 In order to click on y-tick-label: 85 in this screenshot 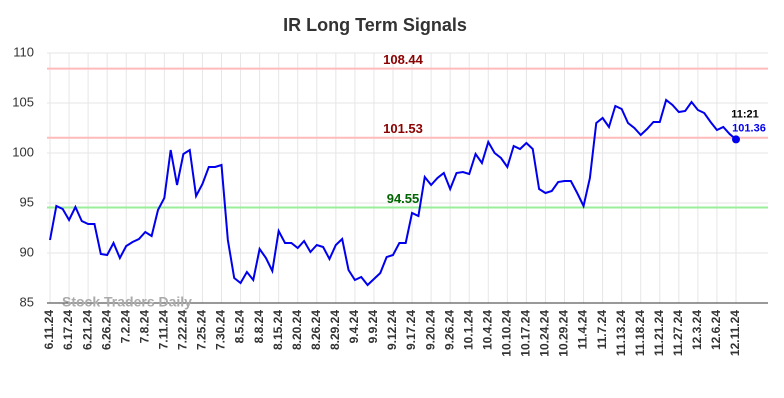, I will do `click(27, 301)`.